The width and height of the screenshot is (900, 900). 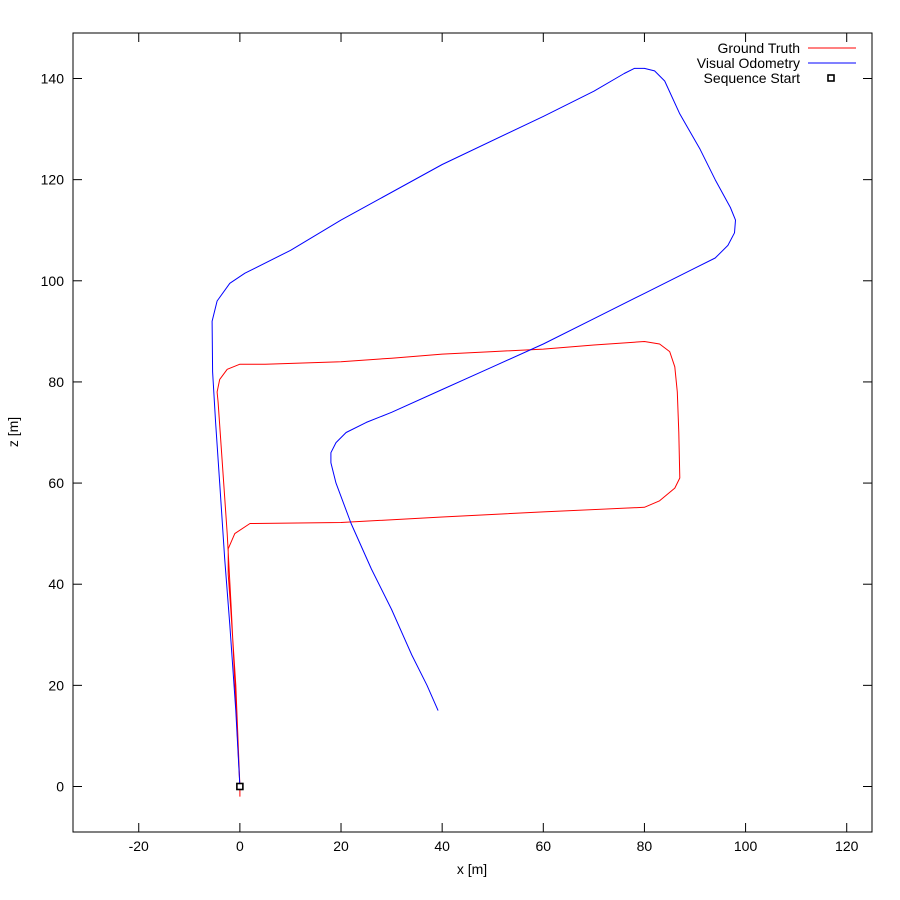 What do you see at coordinates (53, 79) in the screenshot?
I see `y-tick-label: 140` at bounding box center [53, 79].